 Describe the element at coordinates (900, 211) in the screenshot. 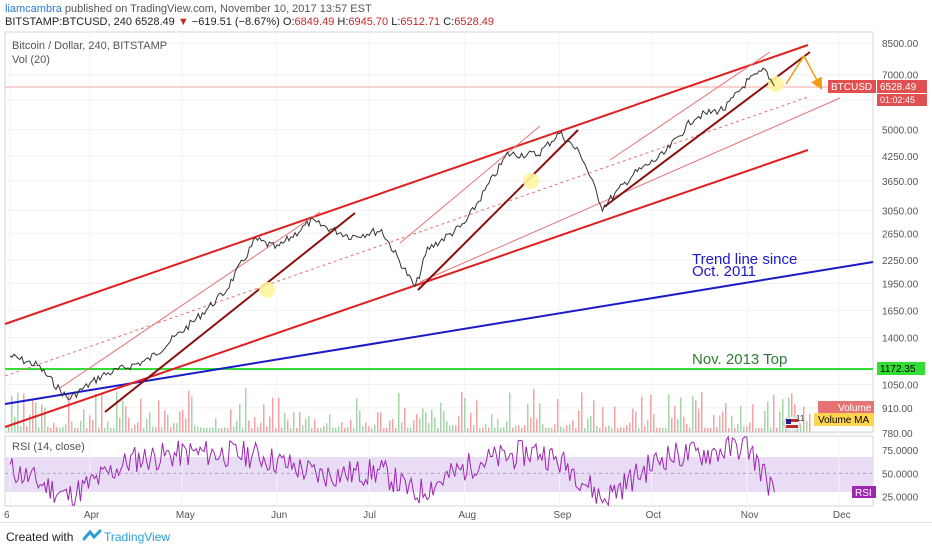

I see `price-tick-label: 3050.00` at that location.